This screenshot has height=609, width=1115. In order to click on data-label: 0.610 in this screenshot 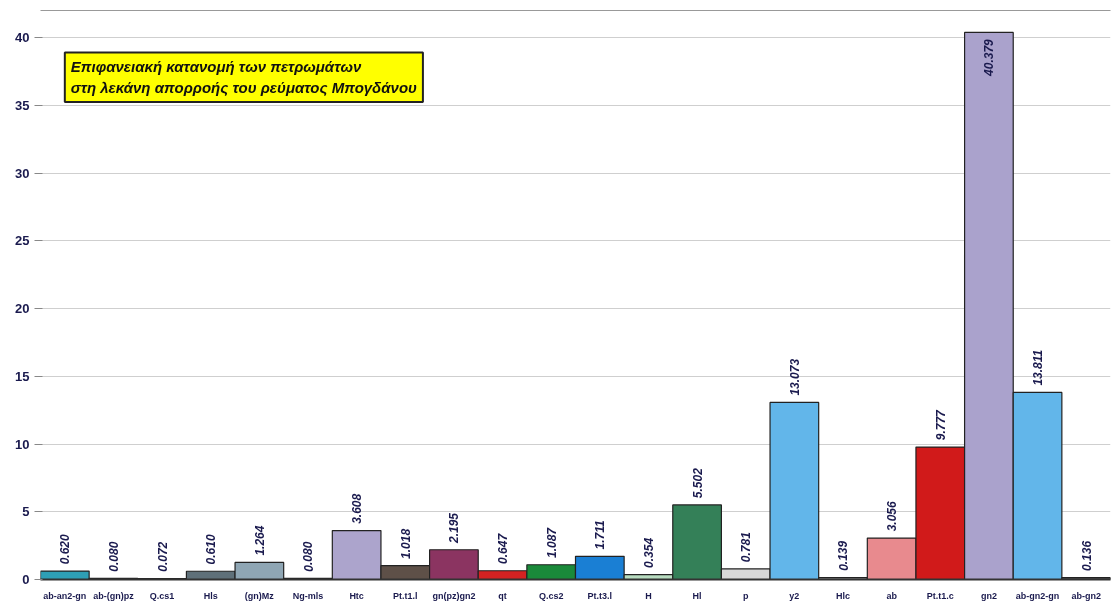, I will do `click(211, 549)`.